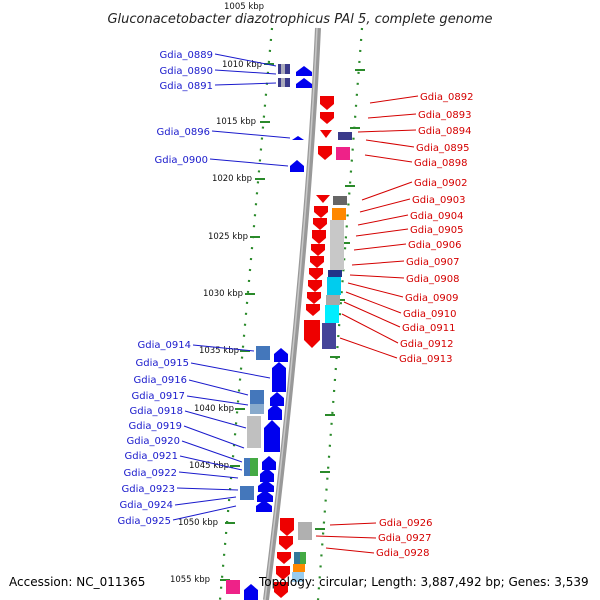 The image size is (600, 600). I want to click on kbp-tick-label-top: 1005 kbp, so click(244, 7).